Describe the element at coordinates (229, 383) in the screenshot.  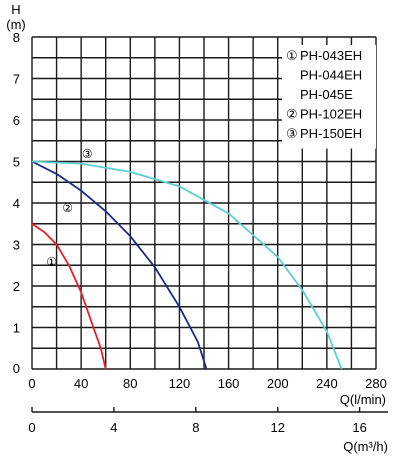
I see `x-tick-label: 160` at that location.